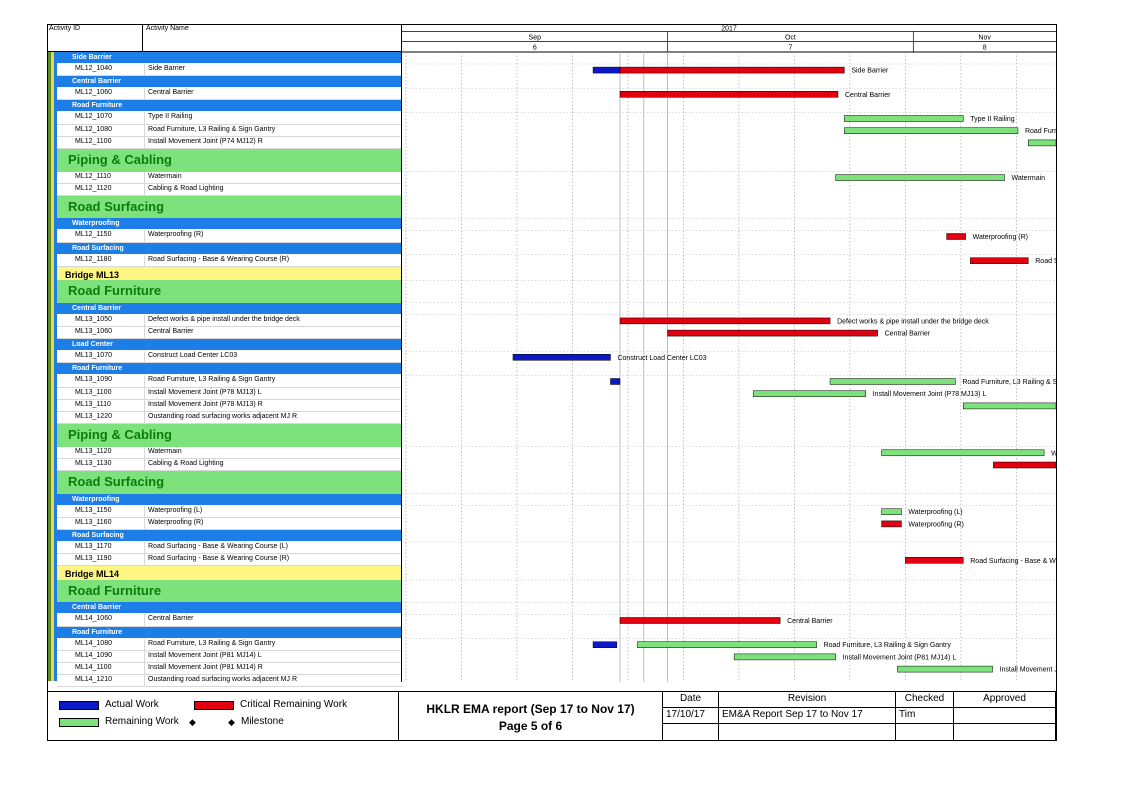 The width and height of the screenshot is (1123, 793). What do you see at coordinates (984, 38) in the screenshot?
I see `month-label: Nov` at bounding box center [984, 38].